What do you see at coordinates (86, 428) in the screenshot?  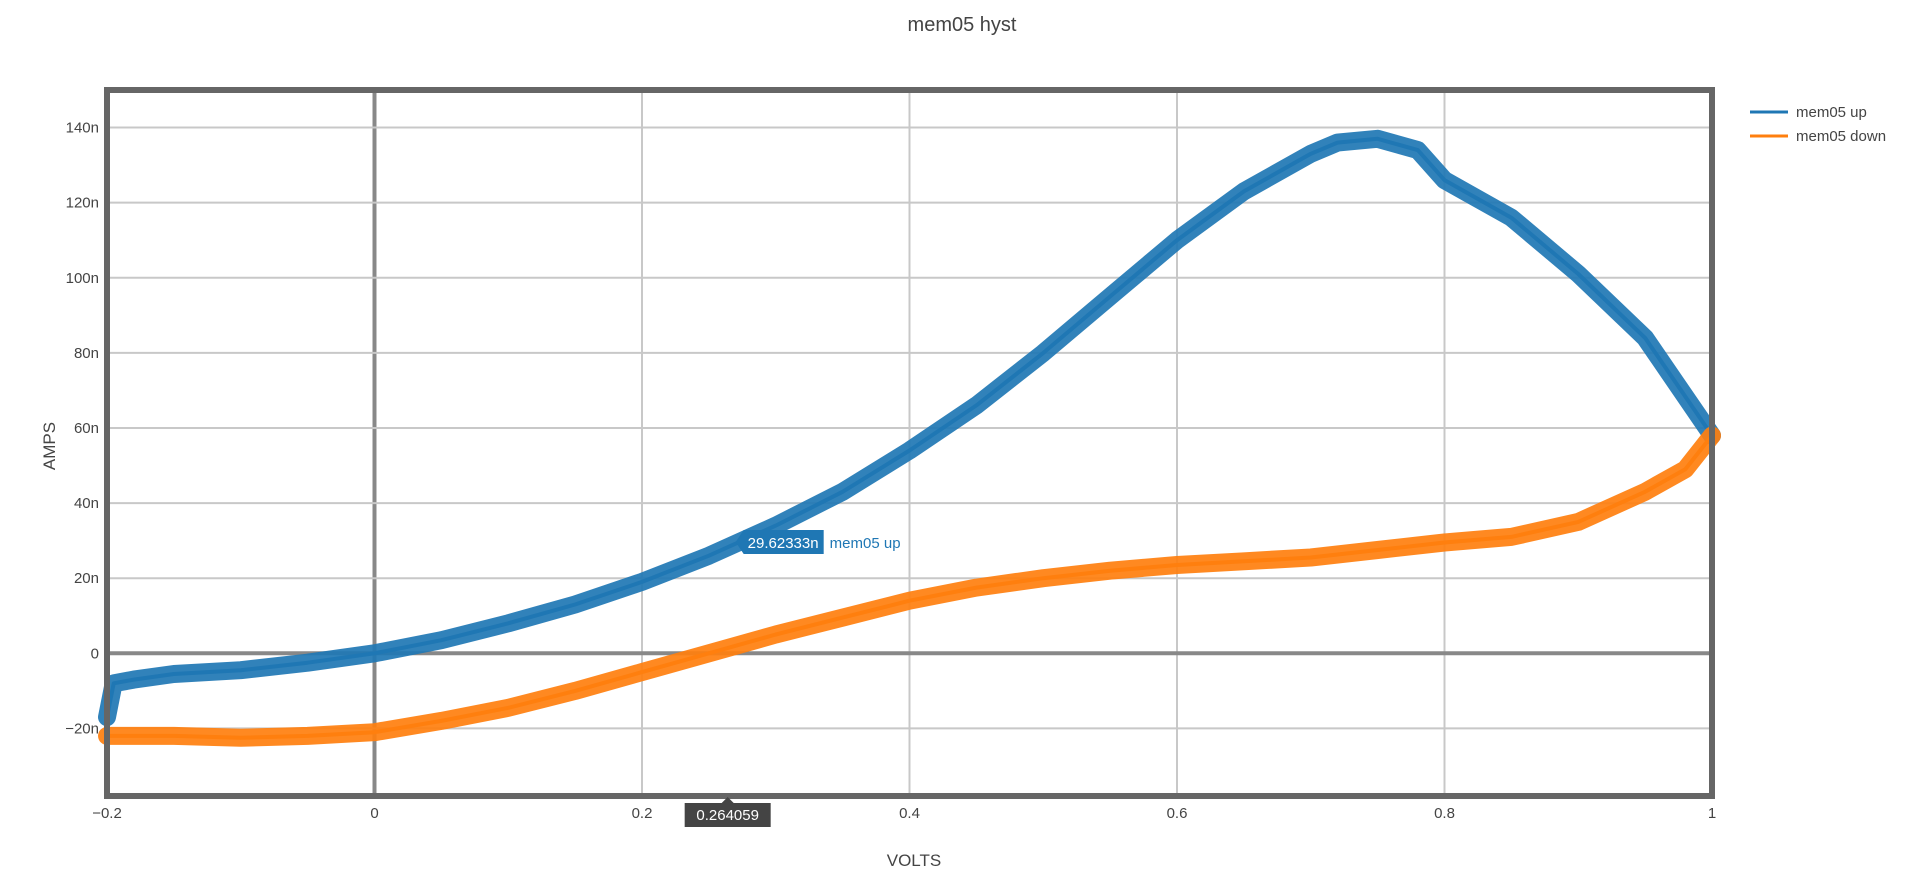 I see `y-tick-label: 60n` at bounding box center [86, 428].